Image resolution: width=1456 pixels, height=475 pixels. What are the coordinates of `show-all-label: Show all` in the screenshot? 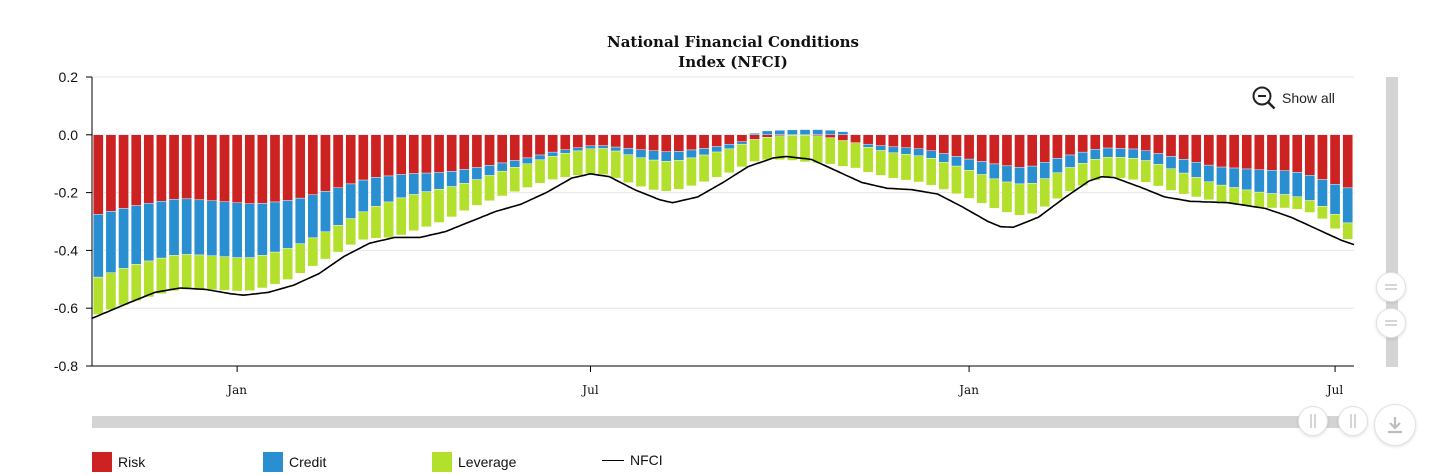 It's located at (1308, 98).